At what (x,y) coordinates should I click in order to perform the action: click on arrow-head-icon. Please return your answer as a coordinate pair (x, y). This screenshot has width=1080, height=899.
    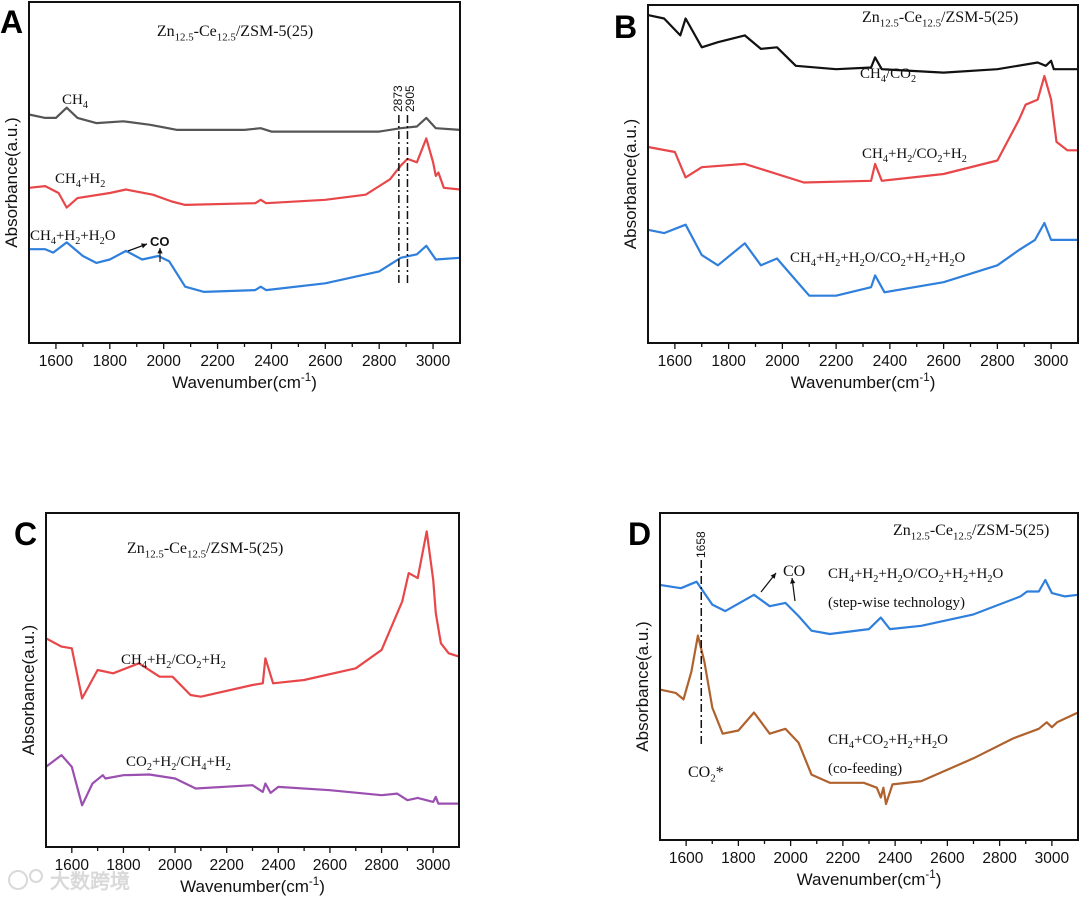
    Looking at the image, I should click on (160, 251).